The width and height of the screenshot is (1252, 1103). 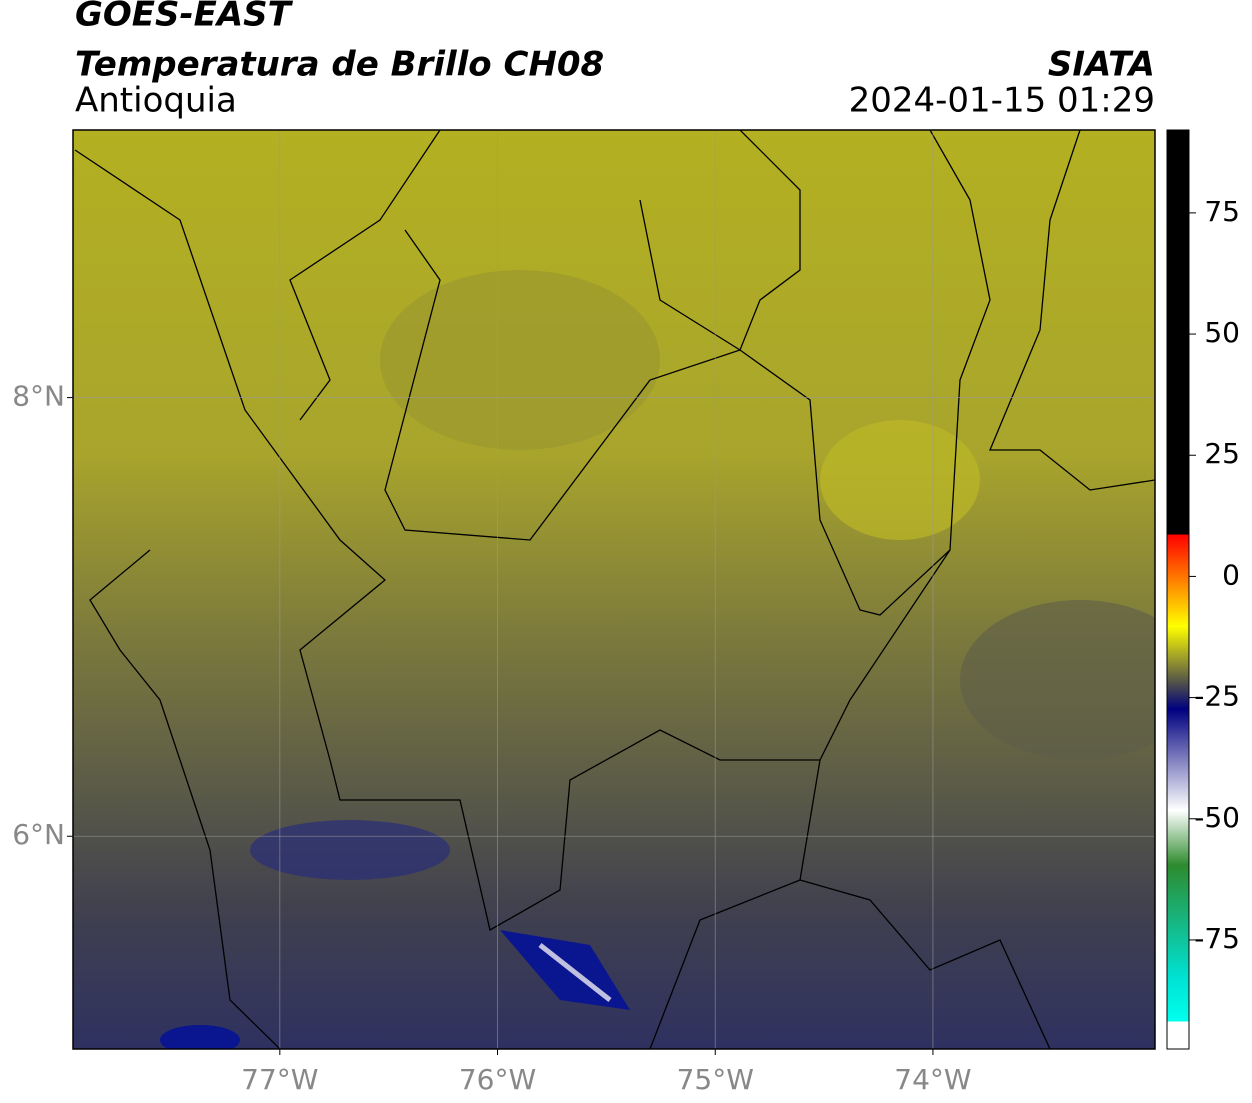 I want to click on colorbar-tick-label: -25, so click(x=1217, y=696).